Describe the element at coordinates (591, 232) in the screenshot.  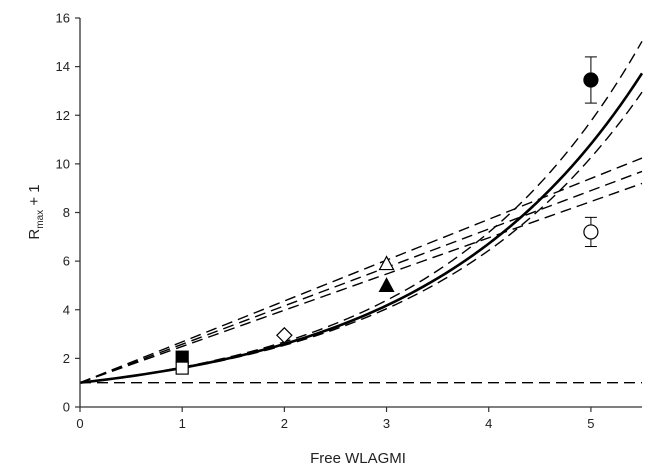
I see `data-point-circle-open` at that location.